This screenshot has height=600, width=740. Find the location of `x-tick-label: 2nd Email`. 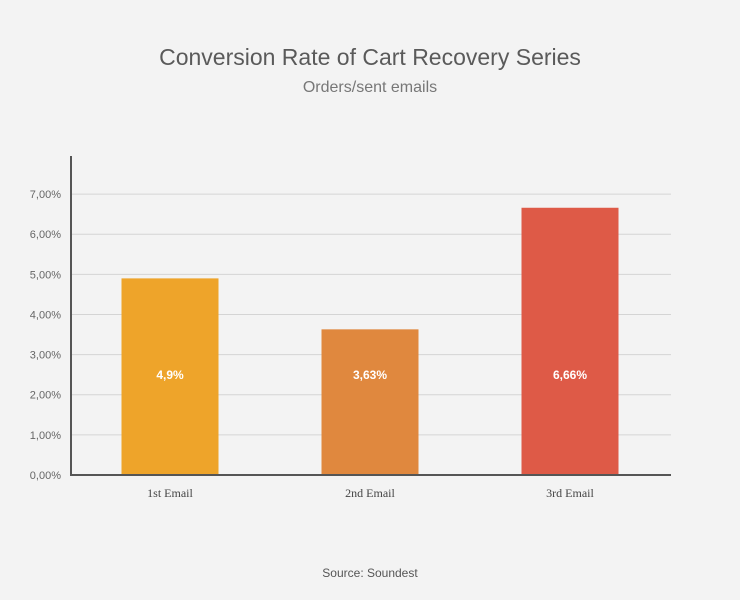

x-tick-label: 2nd Email is located at coordinates (370, 493).